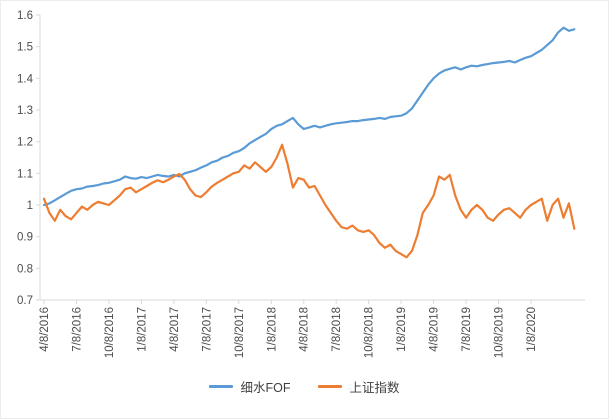 The width and height of the screenshot is (609, 419). Describe the element at coordinates (221, 386) in the screenshot. I see `fof-line-swatch` at that location.